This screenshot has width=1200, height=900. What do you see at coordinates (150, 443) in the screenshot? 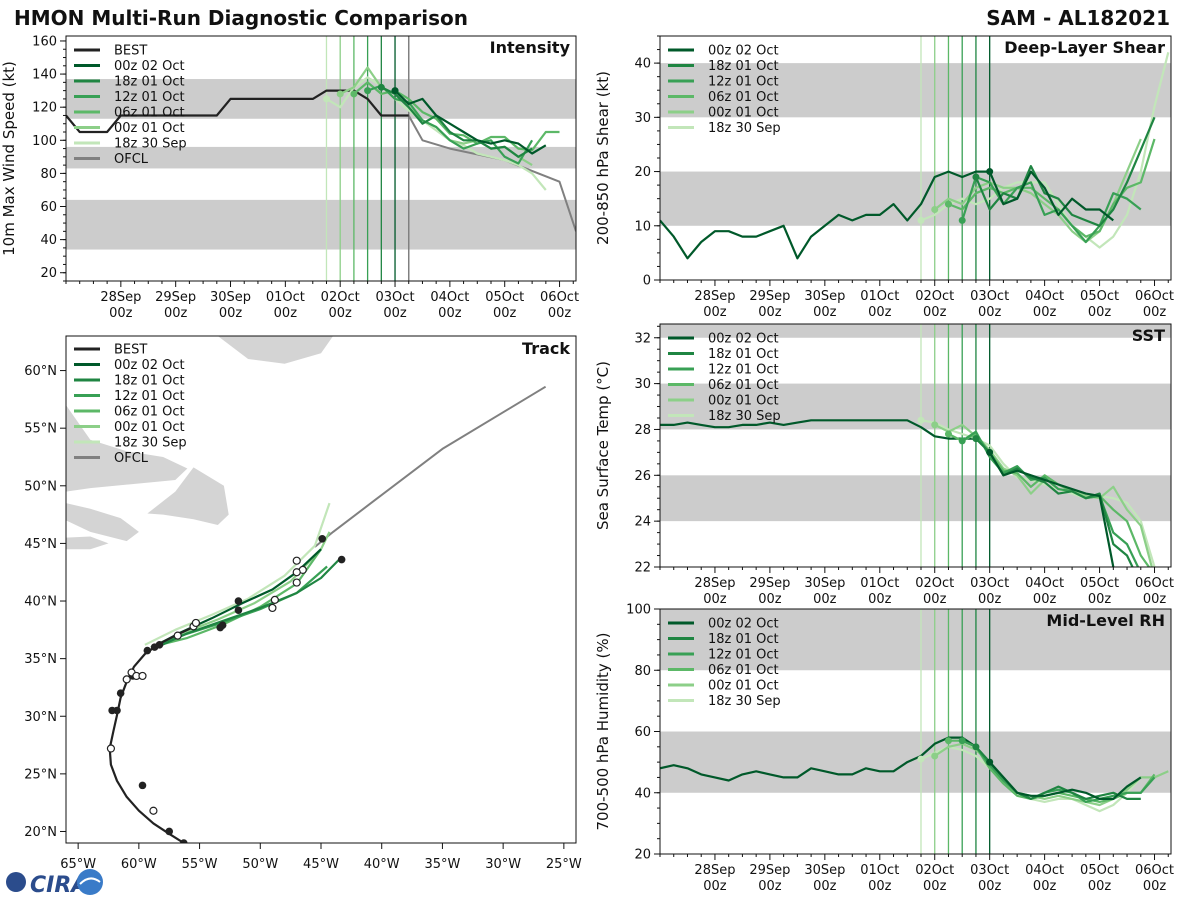
I see `track-legend-label: 18z 30 Sep` at bounding box center [150, 443].